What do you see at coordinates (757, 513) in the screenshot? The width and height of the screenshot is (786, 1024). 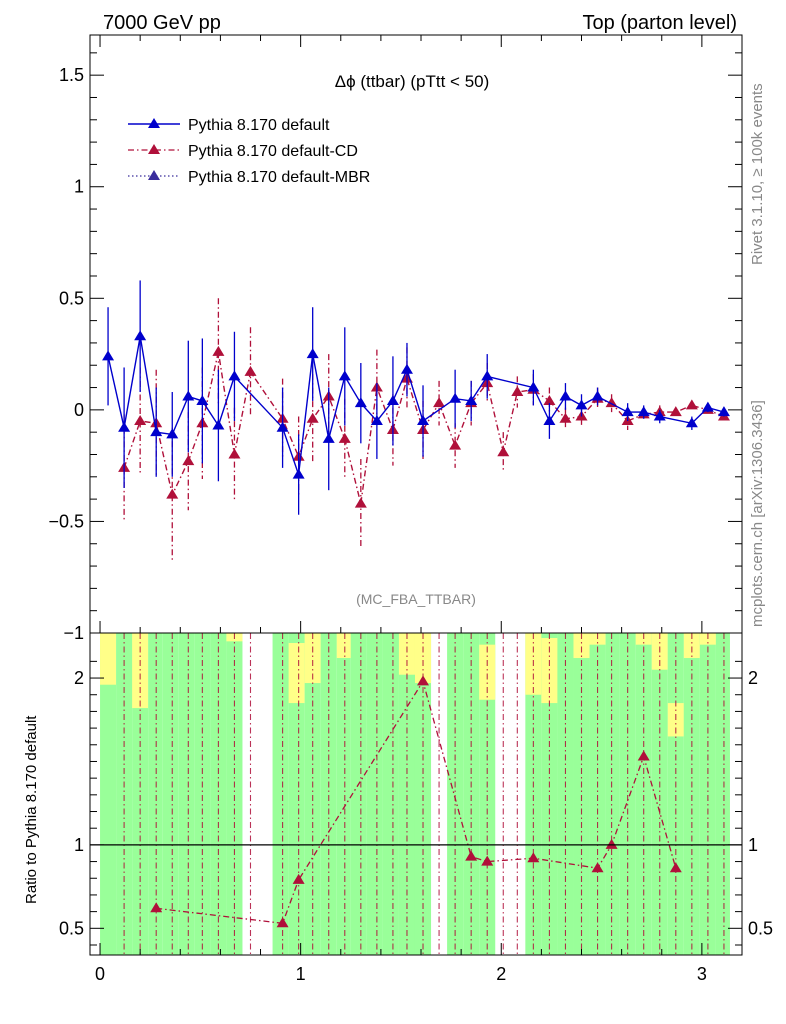 I see `mcplots-info-label: mcplots.cern.ch [arXiv:1306.3436]` at bounding box center [757, 513].